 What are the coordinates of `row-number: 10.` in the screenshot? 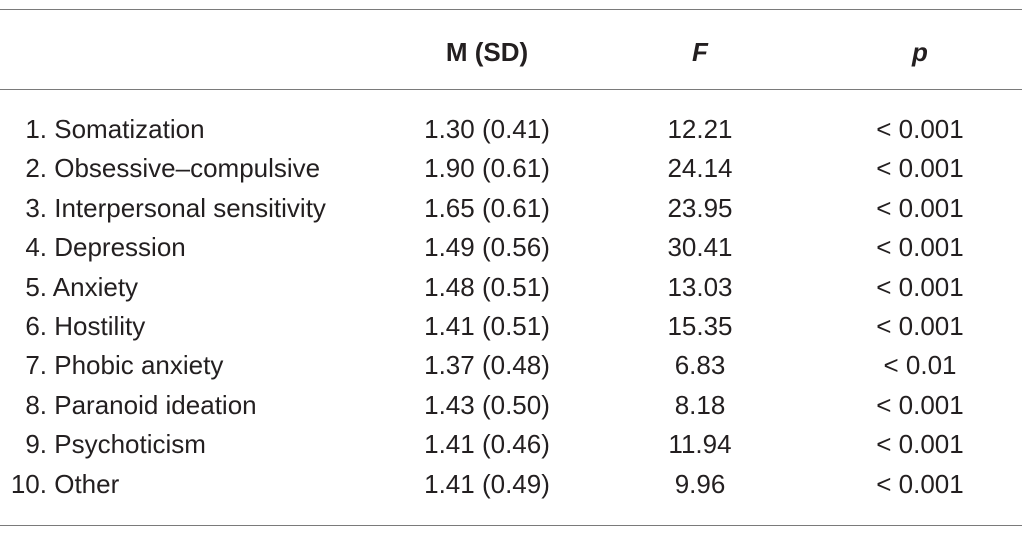 It's located at (28, 483).